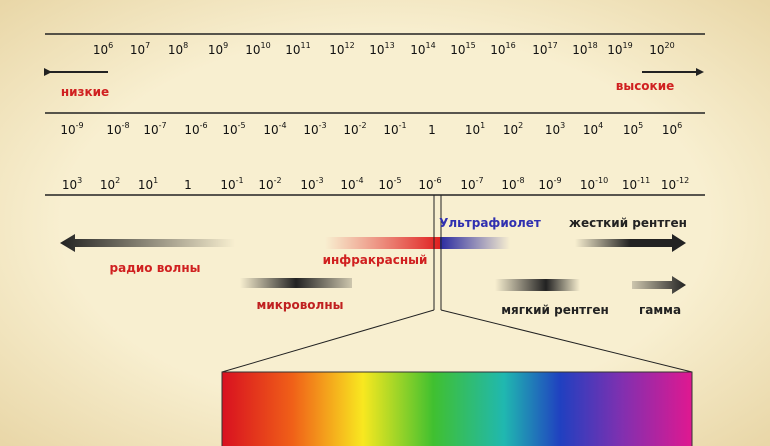 The height and width of the screenshot is (446, 770). Describe the element at coordinates (390, 45) in the screenshot. I see `tick-exponent: 13` at that location.